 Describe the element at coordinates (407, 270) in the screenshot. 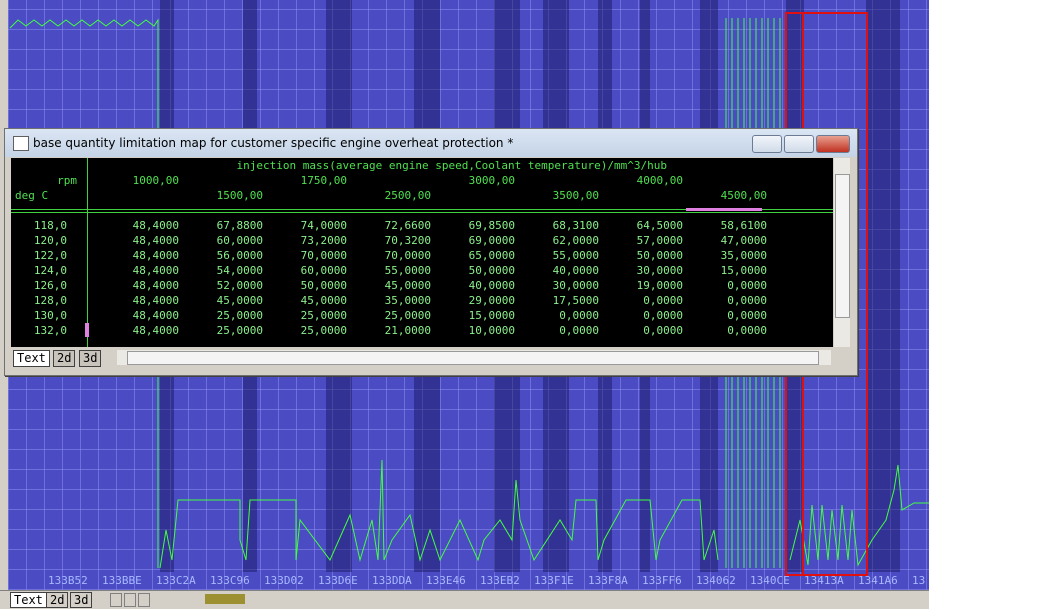

I see `table-cell: 55,0000` at that location.